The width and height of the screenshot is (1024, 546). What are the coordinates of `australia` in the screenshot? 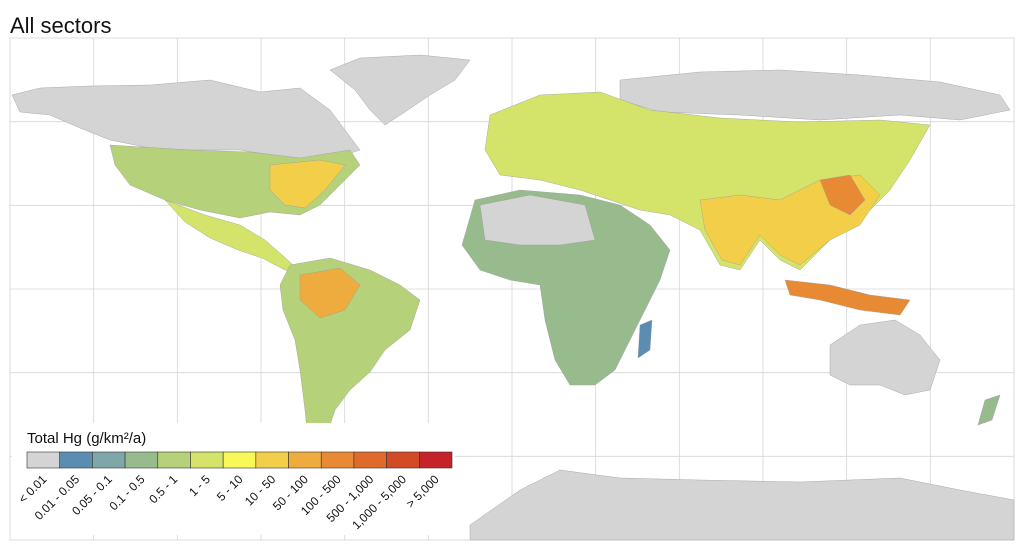 It's located at (885, 357).